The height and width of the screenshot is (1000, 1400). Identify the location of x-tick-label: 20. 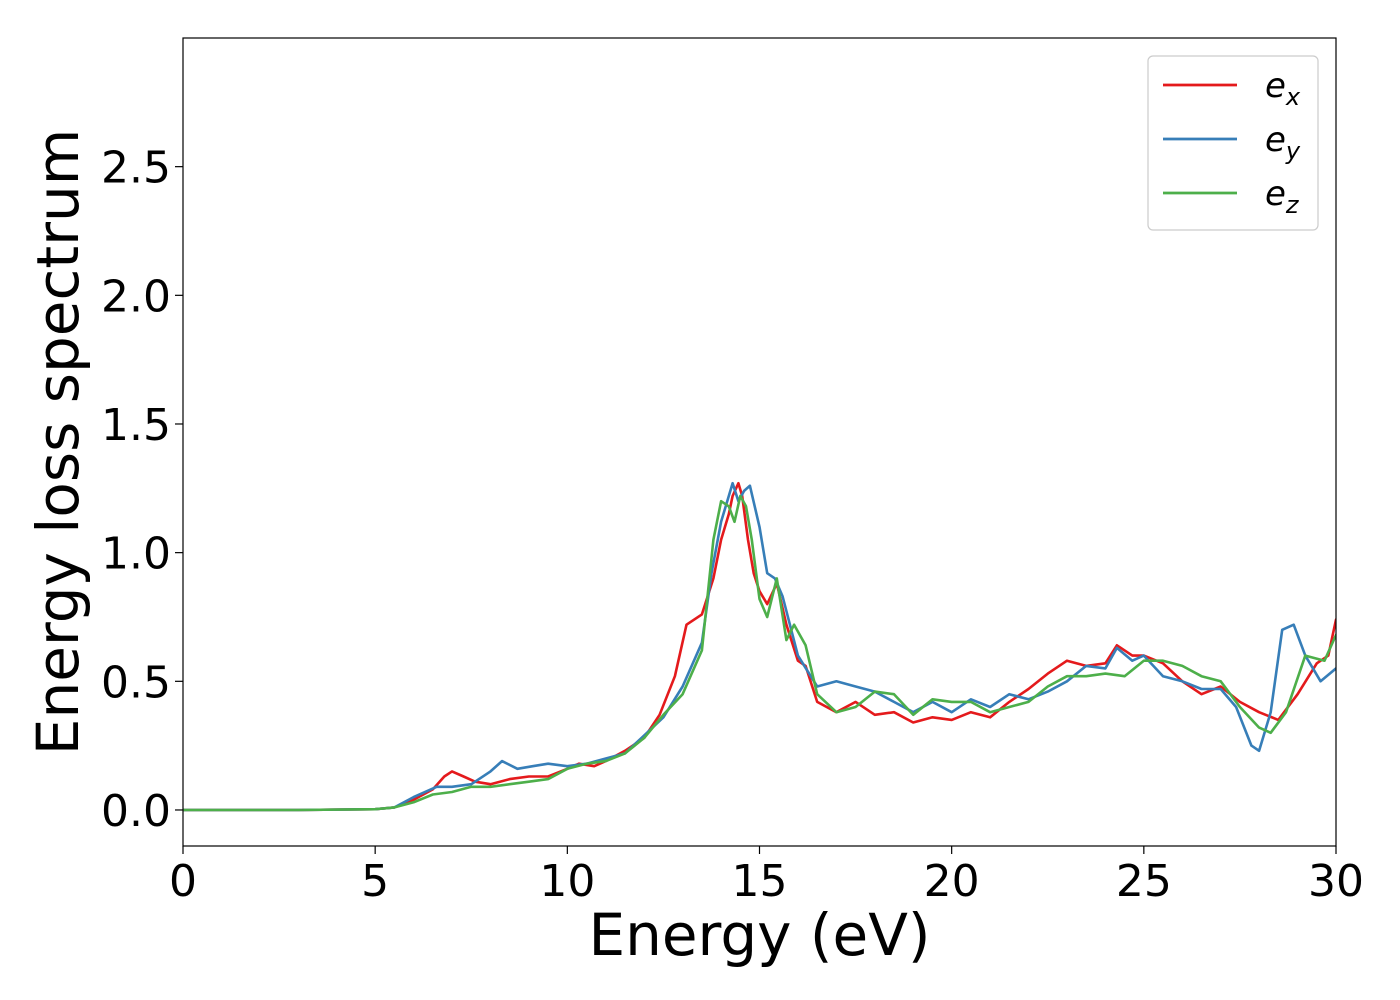
(952, 881).